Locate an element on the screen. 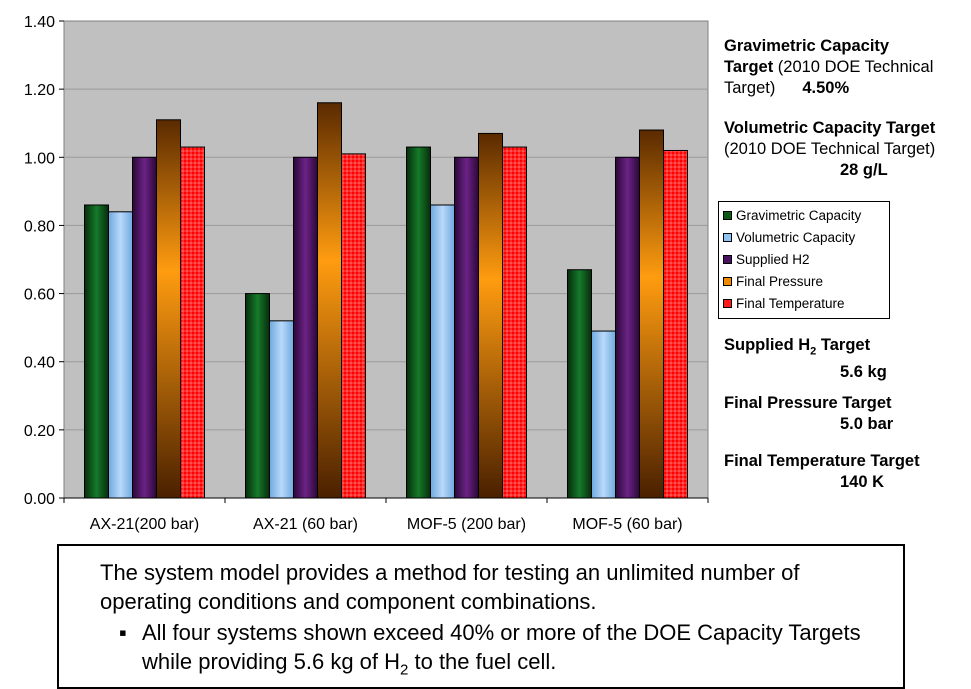  gravimetric-line1: Gravimetric Capacity is located at coordinates (807, 46).